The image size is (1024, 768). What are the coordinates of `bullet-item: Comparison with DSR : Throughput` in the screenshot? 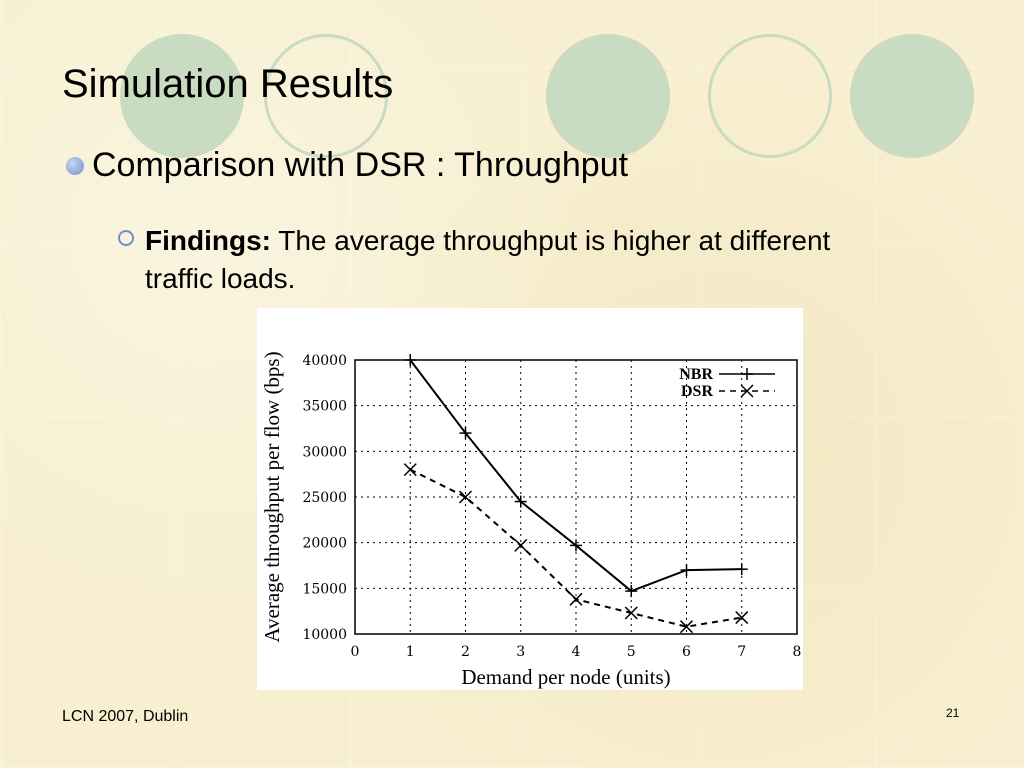 It's located at (347, 165).